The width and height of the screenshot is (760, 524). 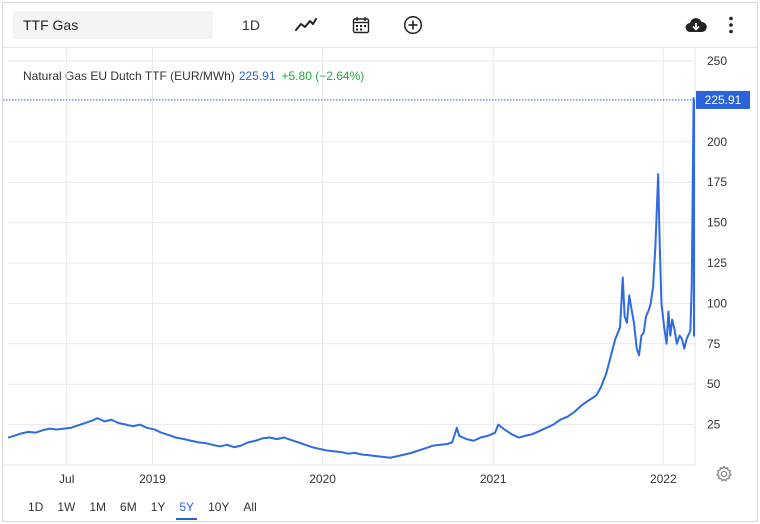 I want to click on interval-button: 1D, so click(x=251, y=25).